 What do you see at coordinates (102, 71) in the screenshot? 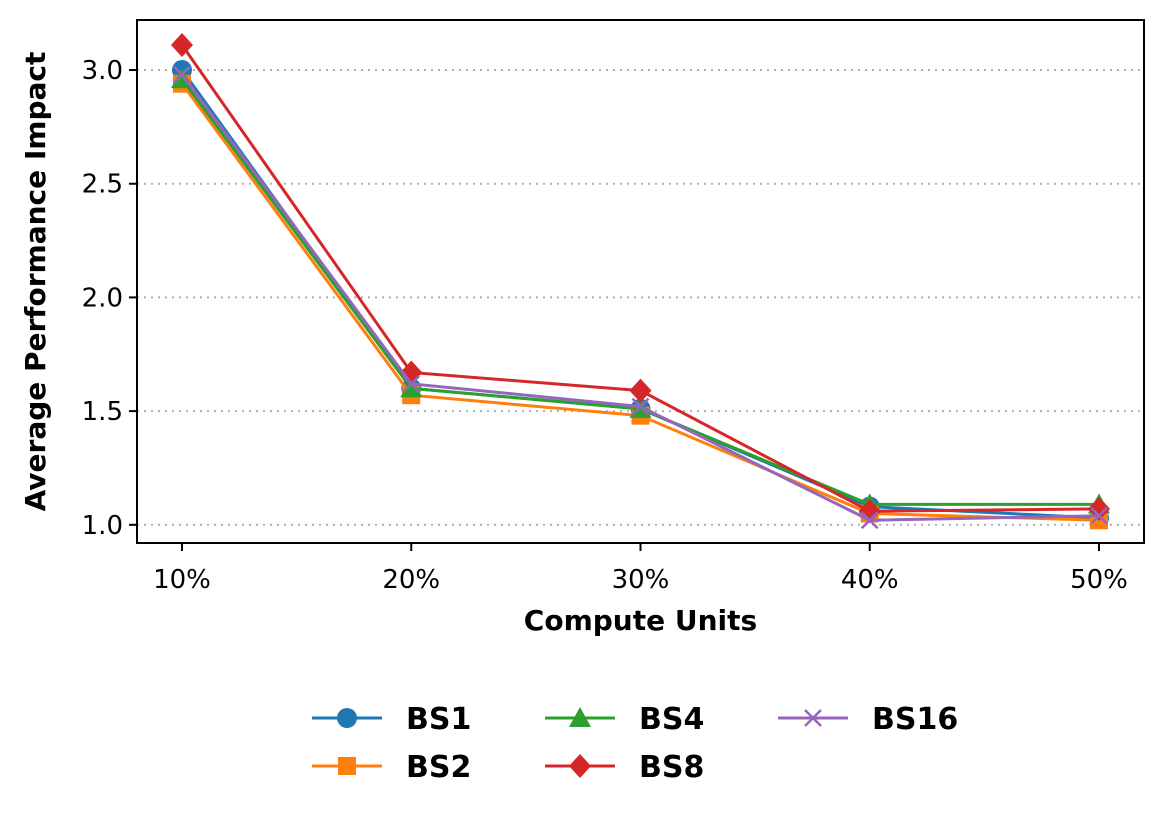
I see `y-tick-label: 3.0` at bounding box center [102, 71].